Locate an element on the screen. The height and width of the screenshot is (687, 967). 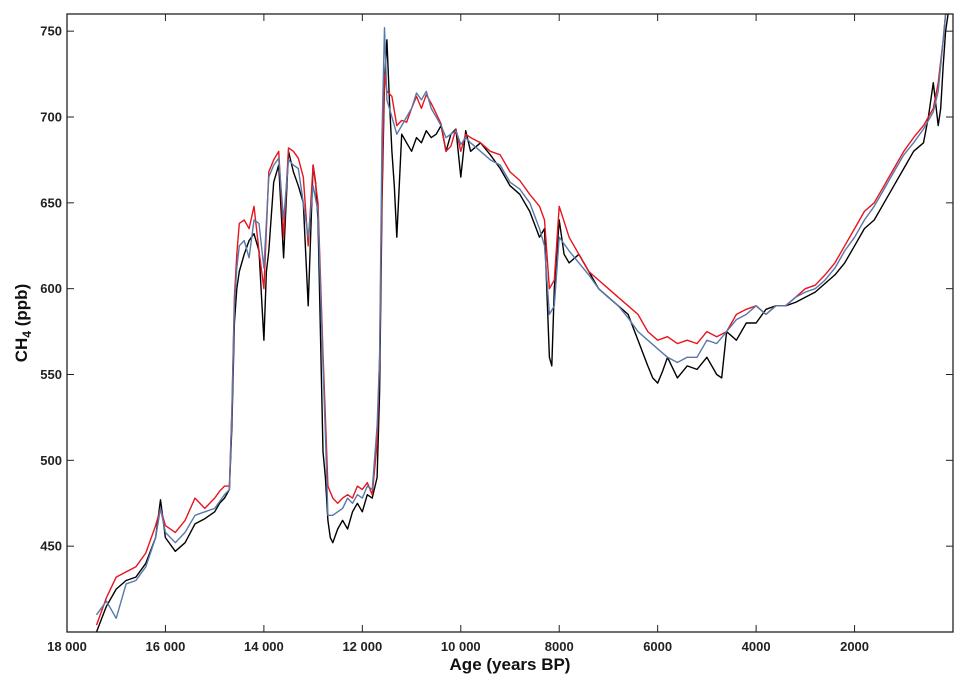
x-tick-label: 8000 is located at coordinates (559, 646).